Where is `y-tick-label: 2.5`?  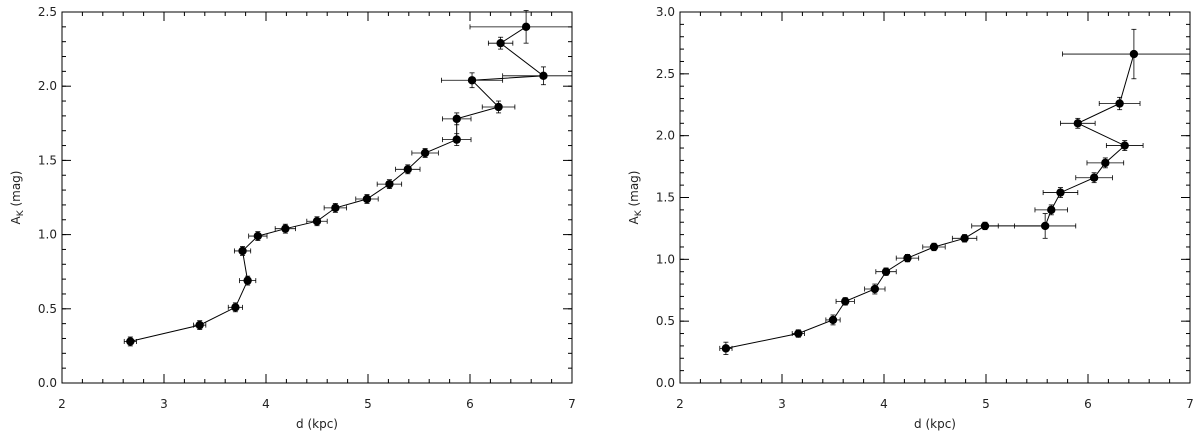
y-tick-label: 2.5 is located at coordinates (47, 12).